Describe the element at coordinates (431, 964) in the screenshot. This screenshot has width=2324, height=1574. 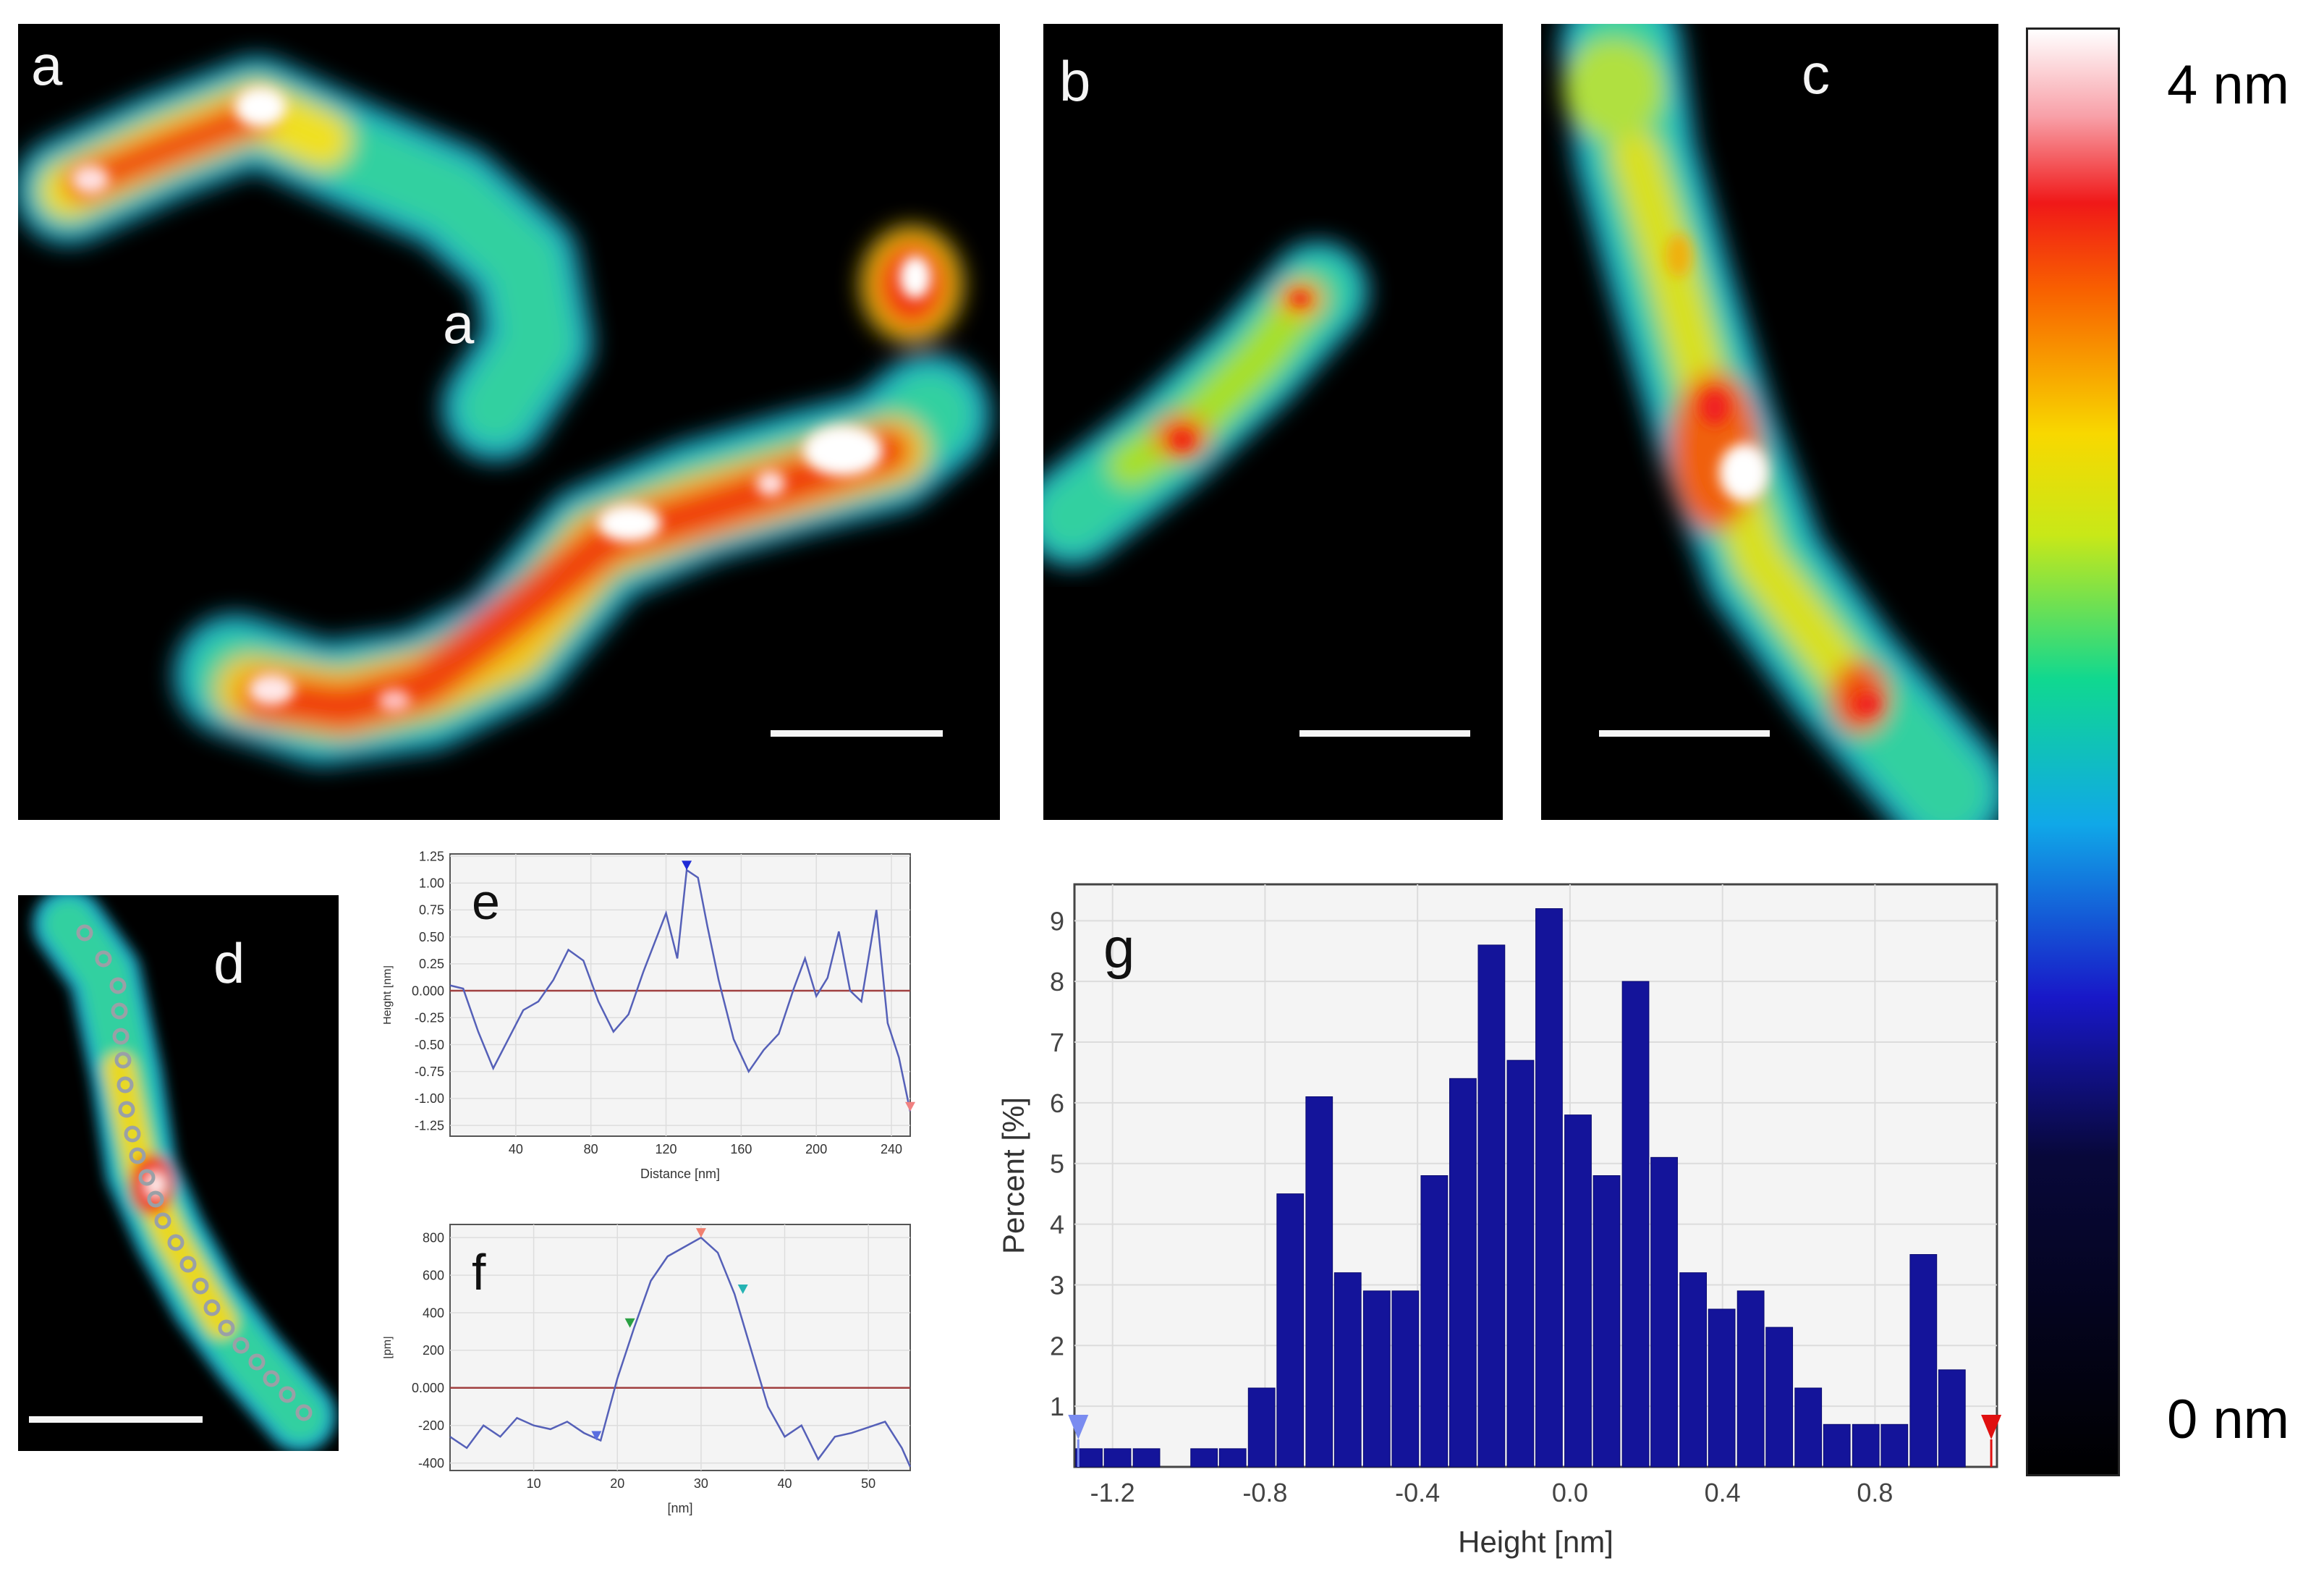
I see `y-tick-label: 0.25` at that location.